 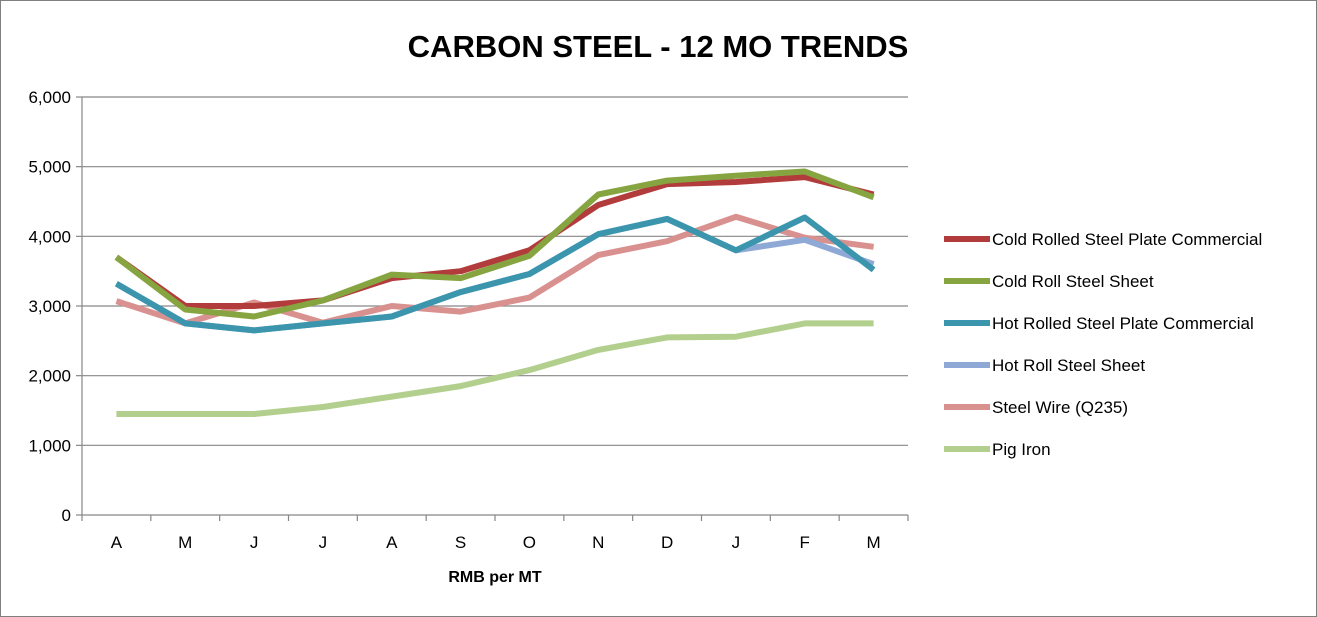 I want to click on x-tick-label: N, so click(x=598, y=542).